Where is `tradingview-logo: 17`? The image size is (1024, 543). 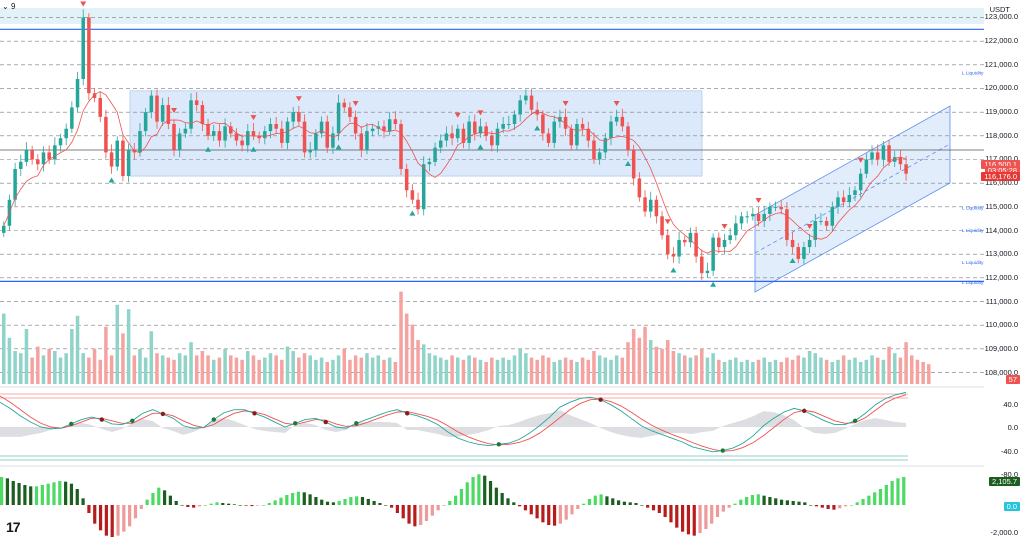
tradingview-logo: 17 is located at coordinates (13, 527).